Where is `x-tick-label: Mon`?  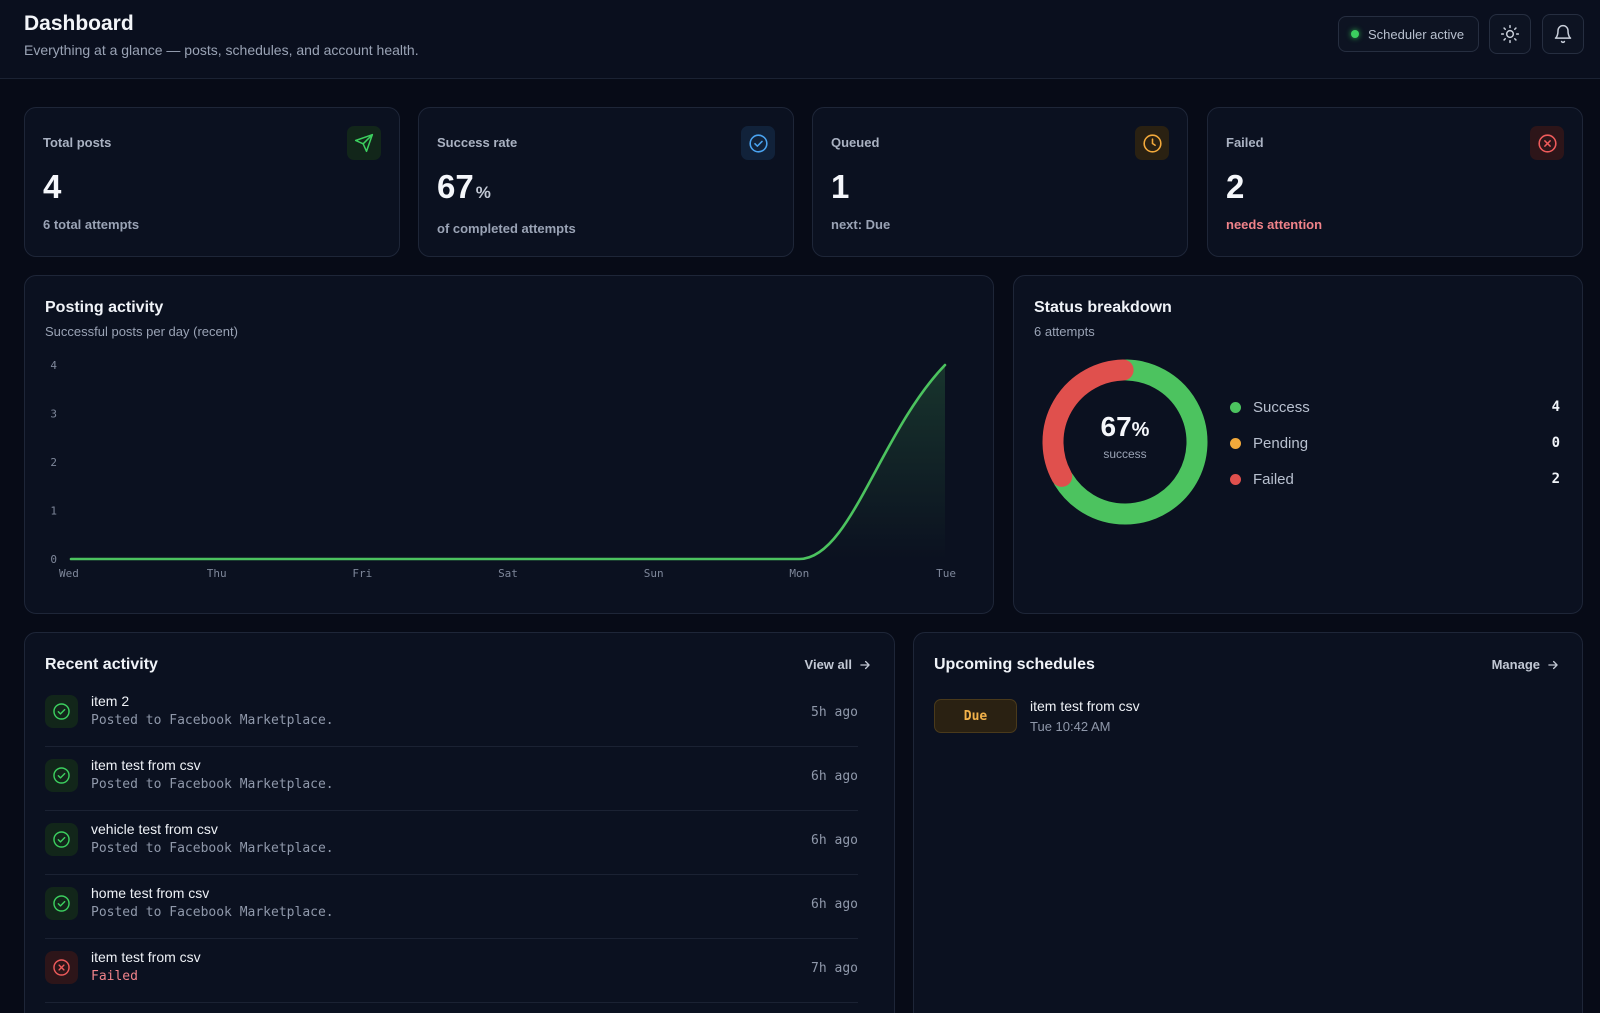
x-tick-label: Mon is located at coordinates (799, 573).